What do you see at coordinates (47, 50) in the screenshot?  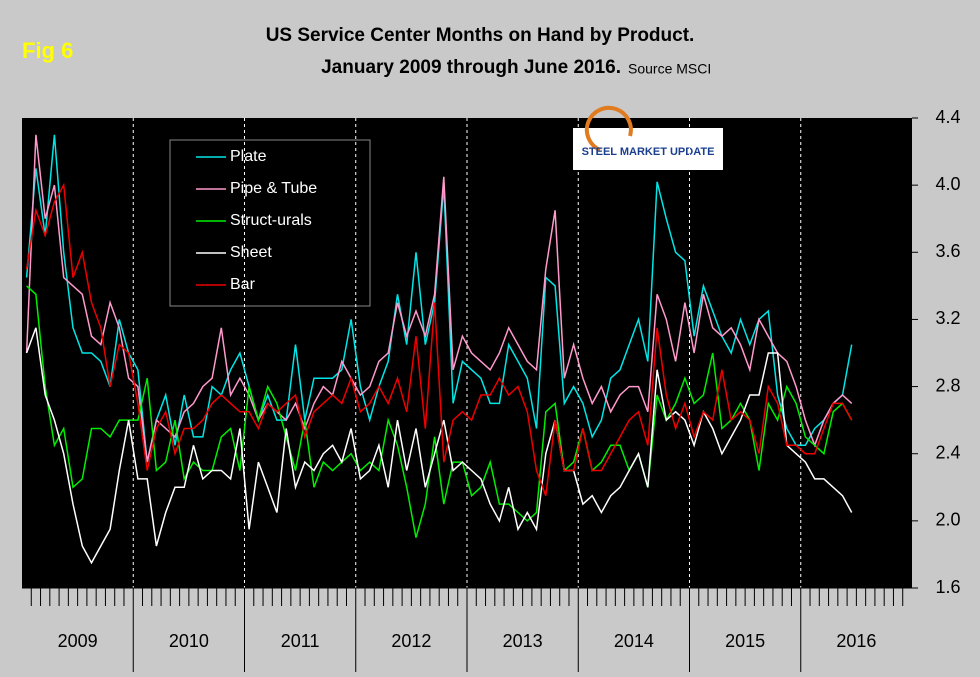 I see `fig-badge: Fig 6` at bounding box center [47, 50].